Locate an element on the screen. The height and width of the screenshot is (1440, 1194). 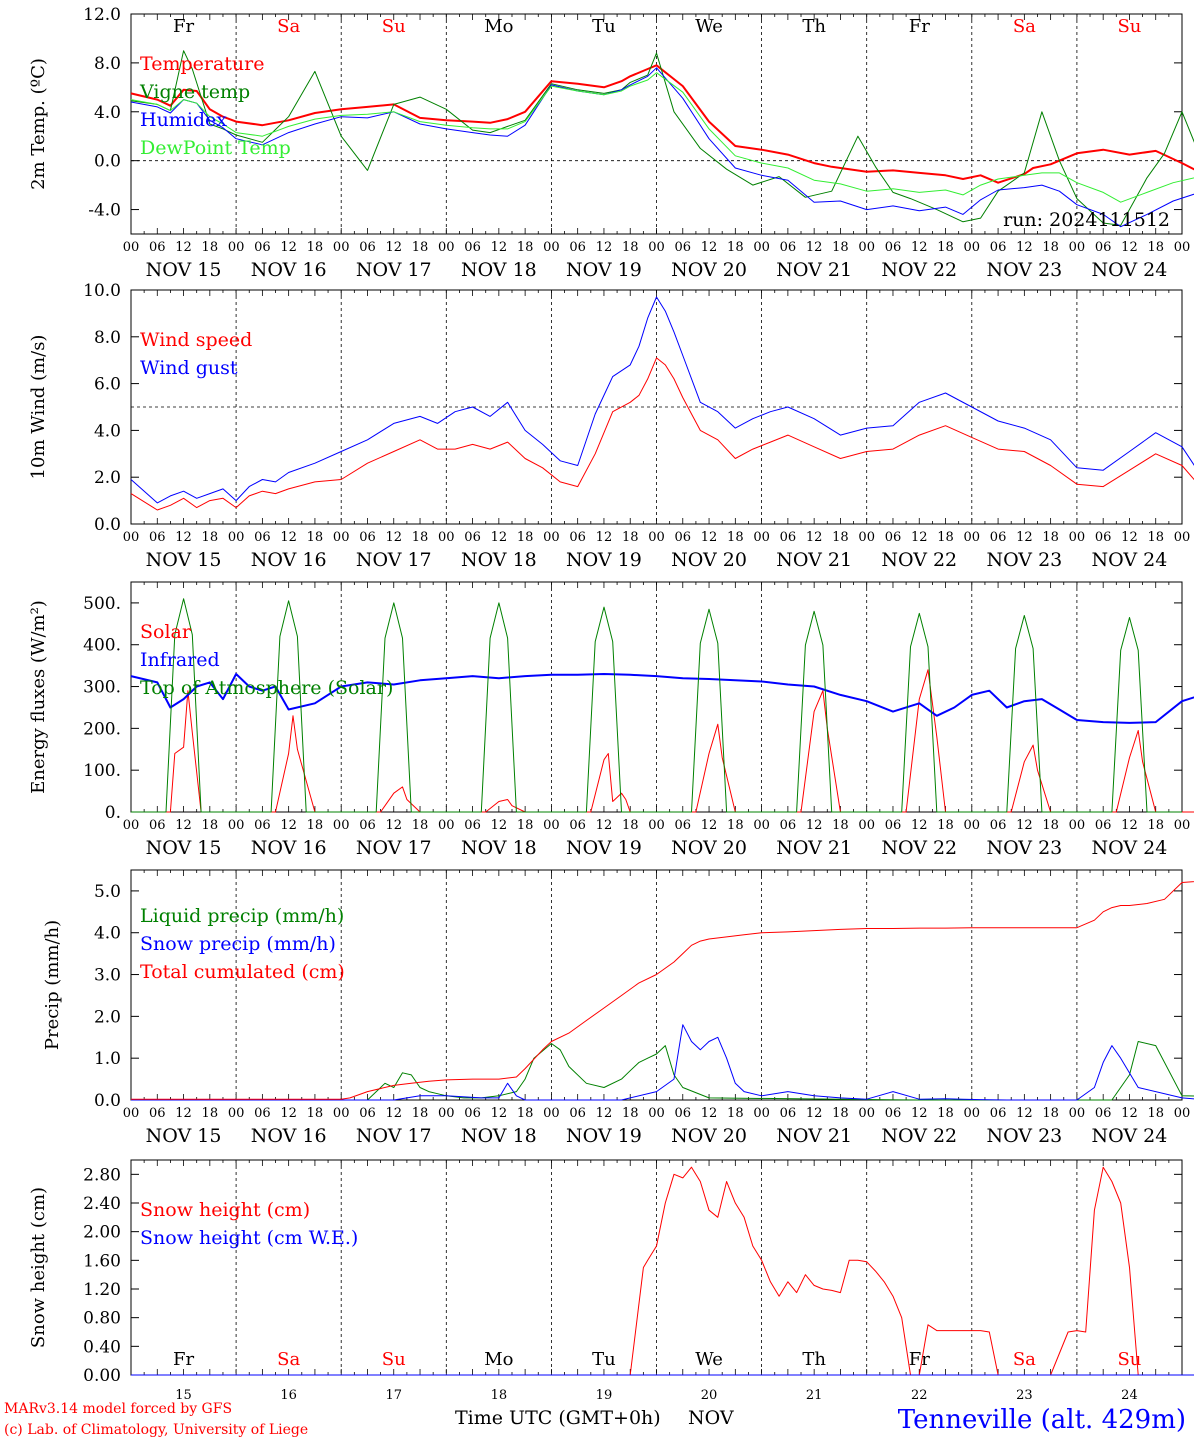
snow-y-tick-label: 1.20 is located at coordinates (102, 1290).